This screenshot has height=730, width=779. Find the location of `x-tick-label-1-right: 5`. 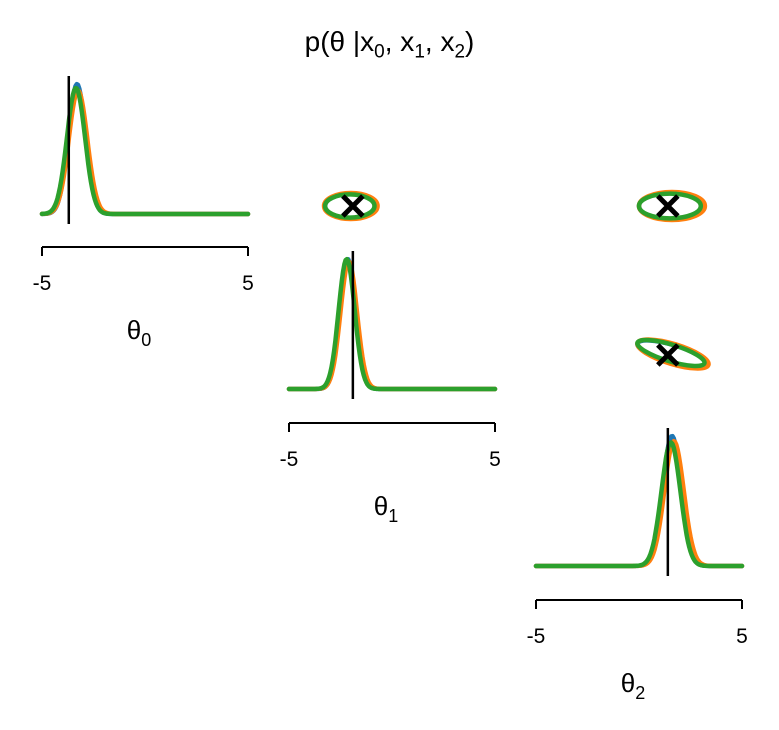

x-tick-label-1-right: 5 is located at coordinates (495, 459).